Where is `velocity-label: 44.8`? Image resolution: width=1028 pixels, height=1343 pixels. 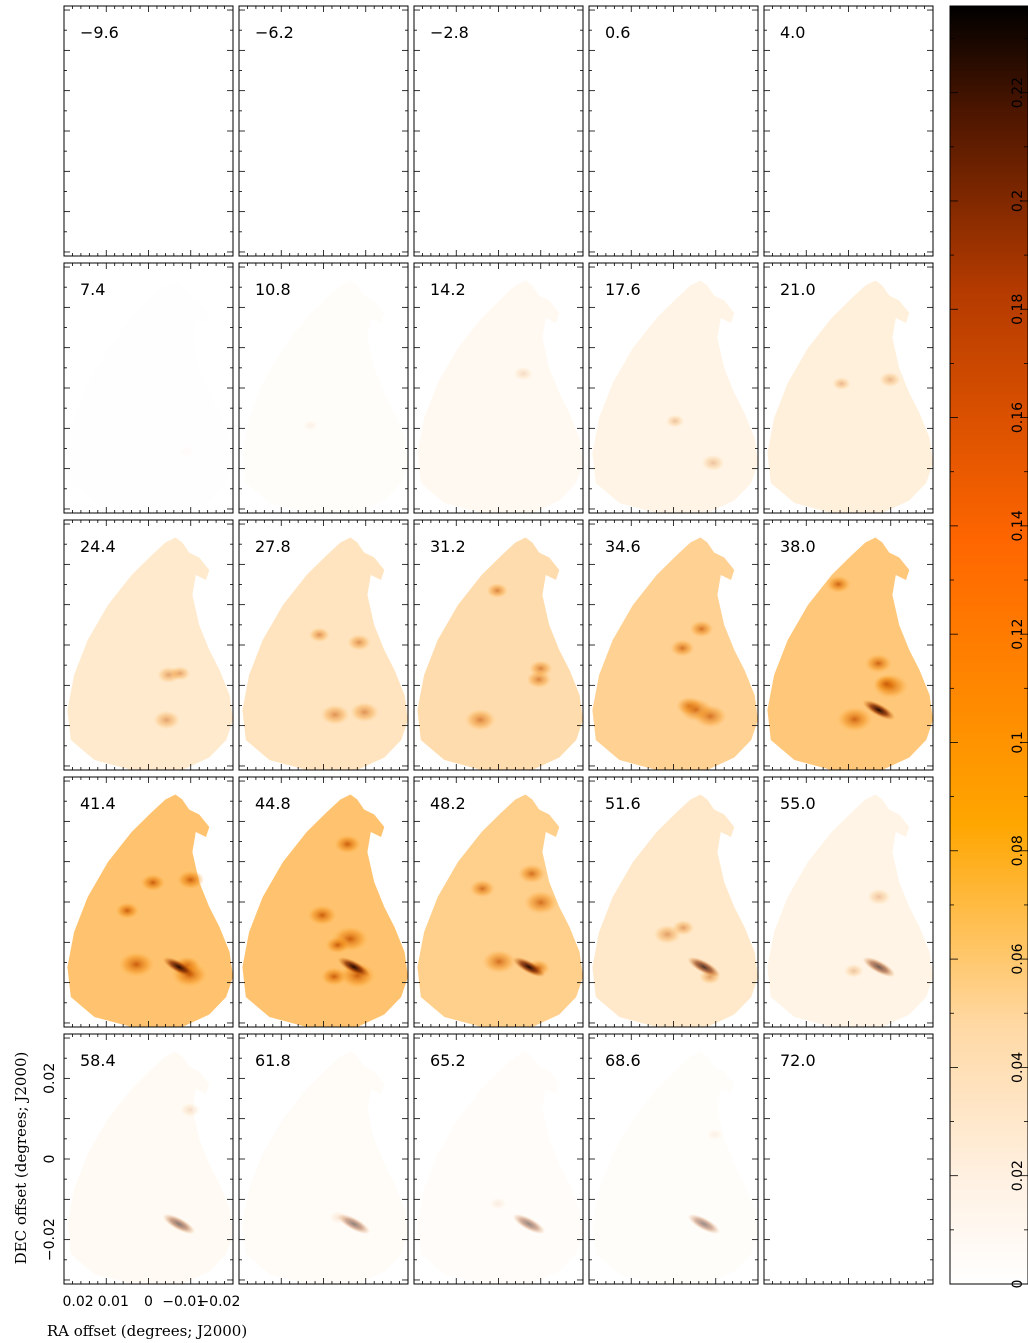 velocity-label: 44.8 is located at coordinates (273, 803).